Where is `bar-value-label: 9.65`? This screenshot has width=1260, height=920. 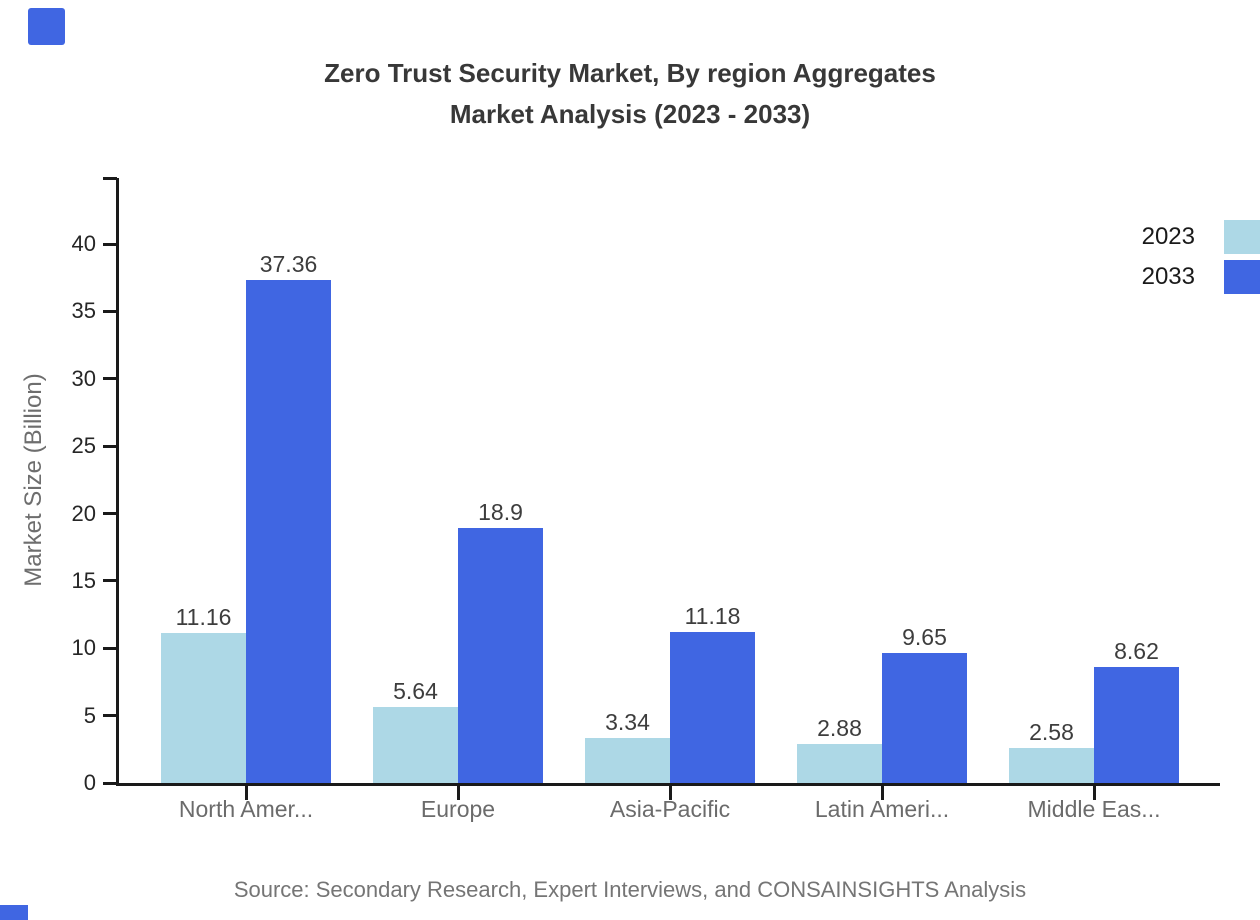
bar-value-label: 9.65 is located at coordinates (924, 636).